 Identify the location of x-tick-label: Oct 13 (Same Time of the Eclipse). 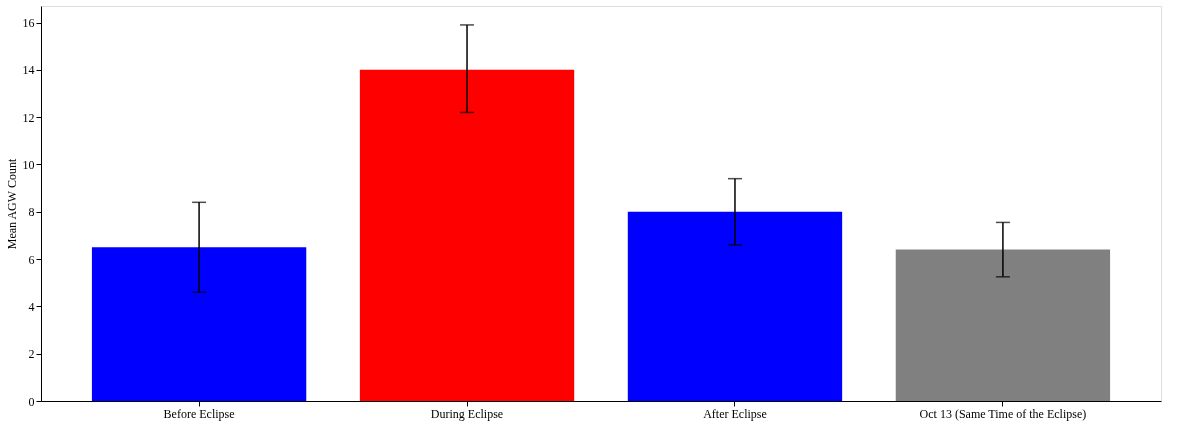
(1003, 413).